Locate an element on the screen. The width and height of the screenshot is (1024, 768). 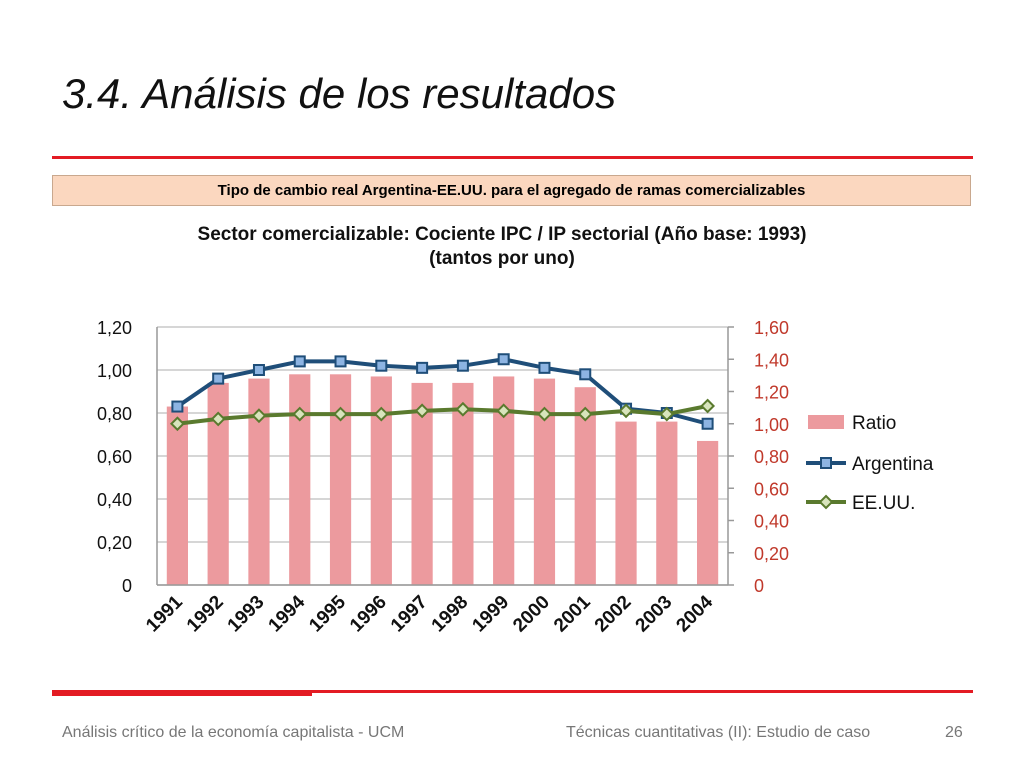
y-right-tick-label: 0,80 is located at coordinates (771, 457).